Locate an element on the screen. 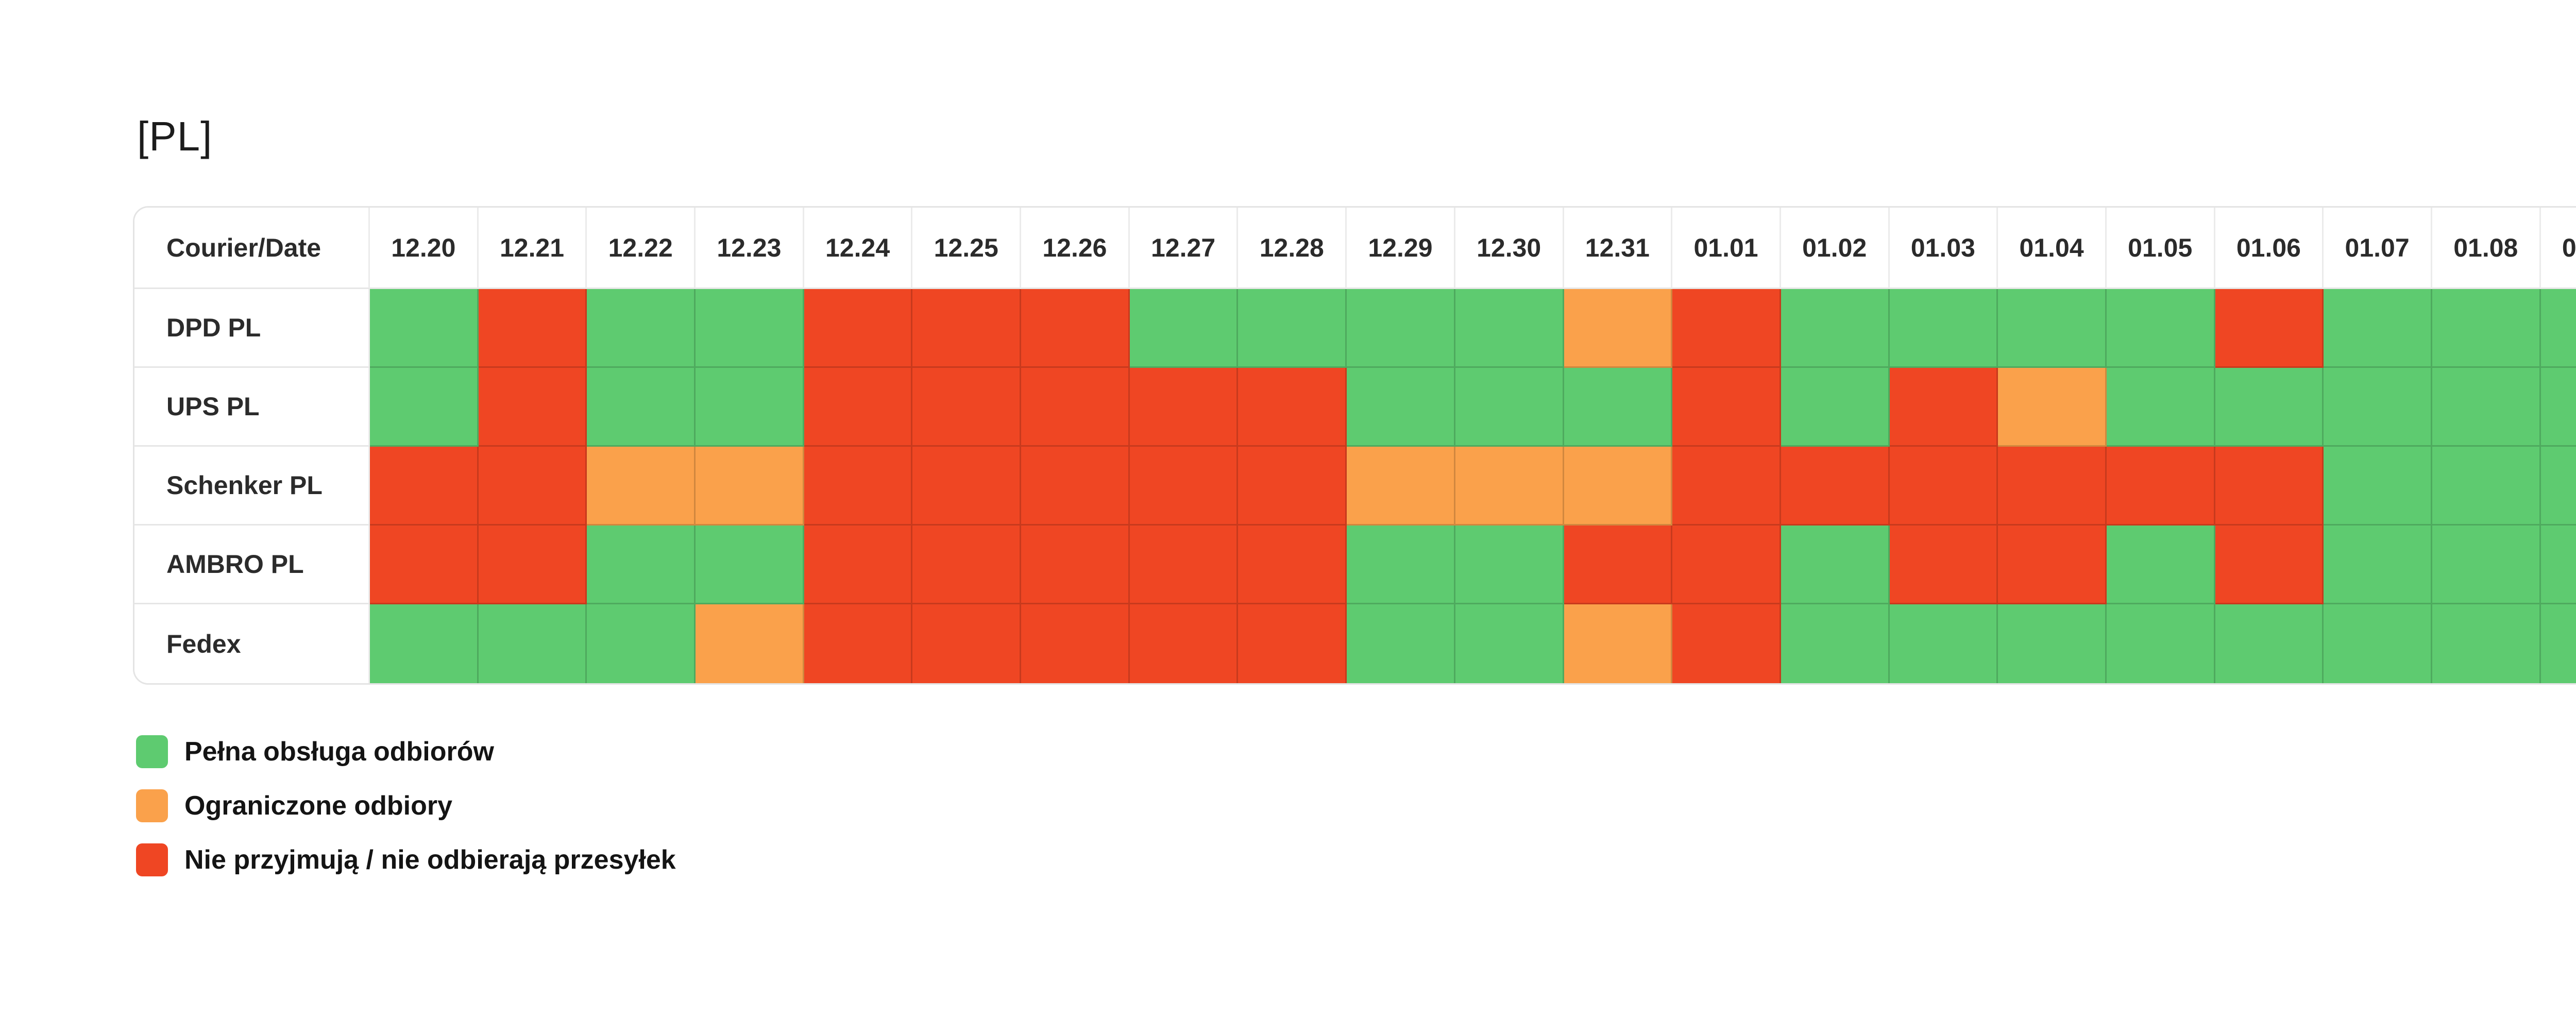  legend-item-limited: Ograniczone odbiory is located at coordinates (1356, 805).